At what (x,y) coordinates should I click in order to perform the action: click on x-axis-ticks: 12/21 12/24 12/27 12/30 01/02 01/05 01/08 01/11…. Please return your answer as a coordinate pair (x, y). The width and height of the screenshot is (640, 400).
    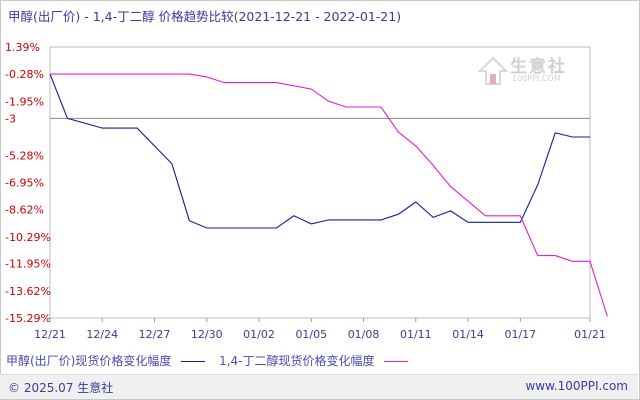
    Looking at the image, I should click on (320, 329).